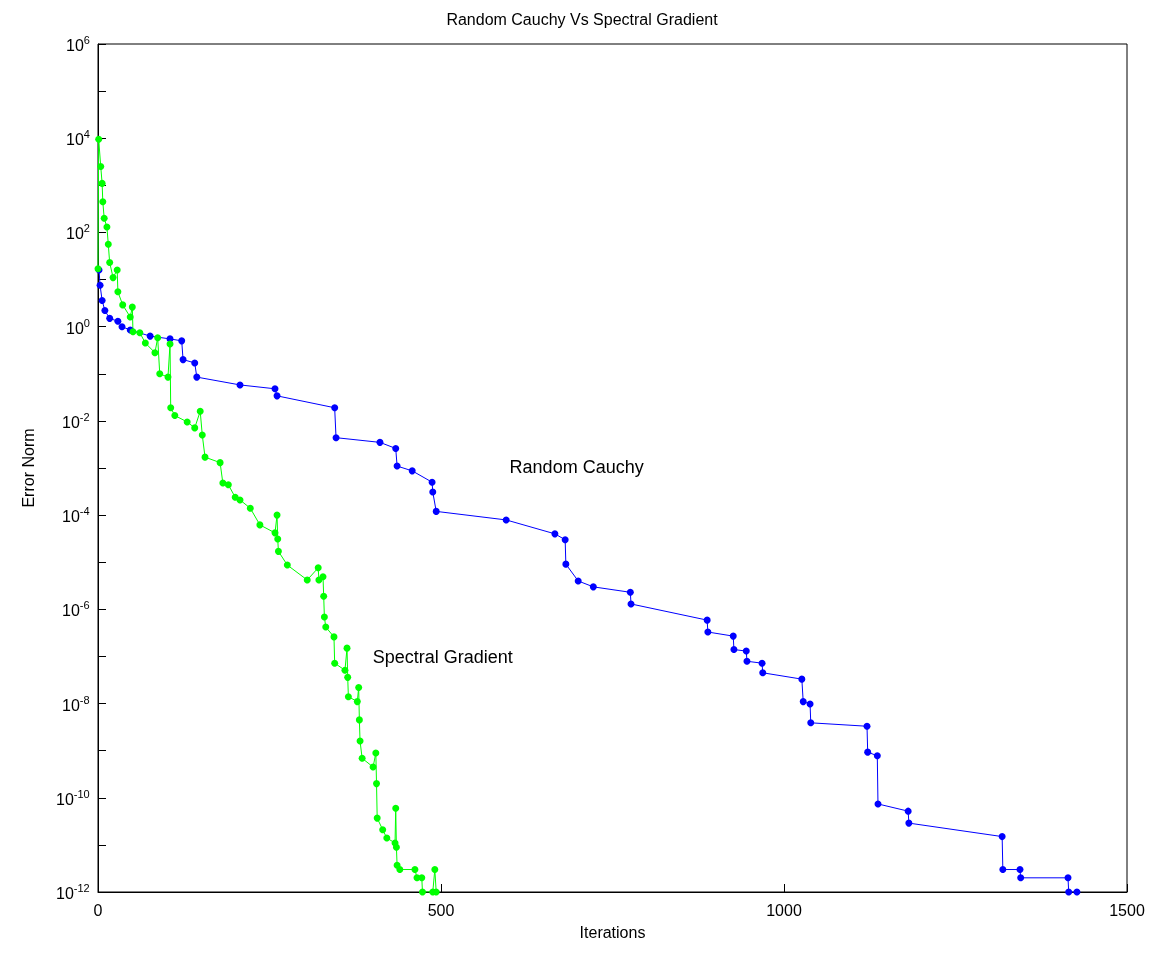 The image size is (1164, 959). I want to click on y-tick-label: 10$^{-10}$, so click(73, 797).